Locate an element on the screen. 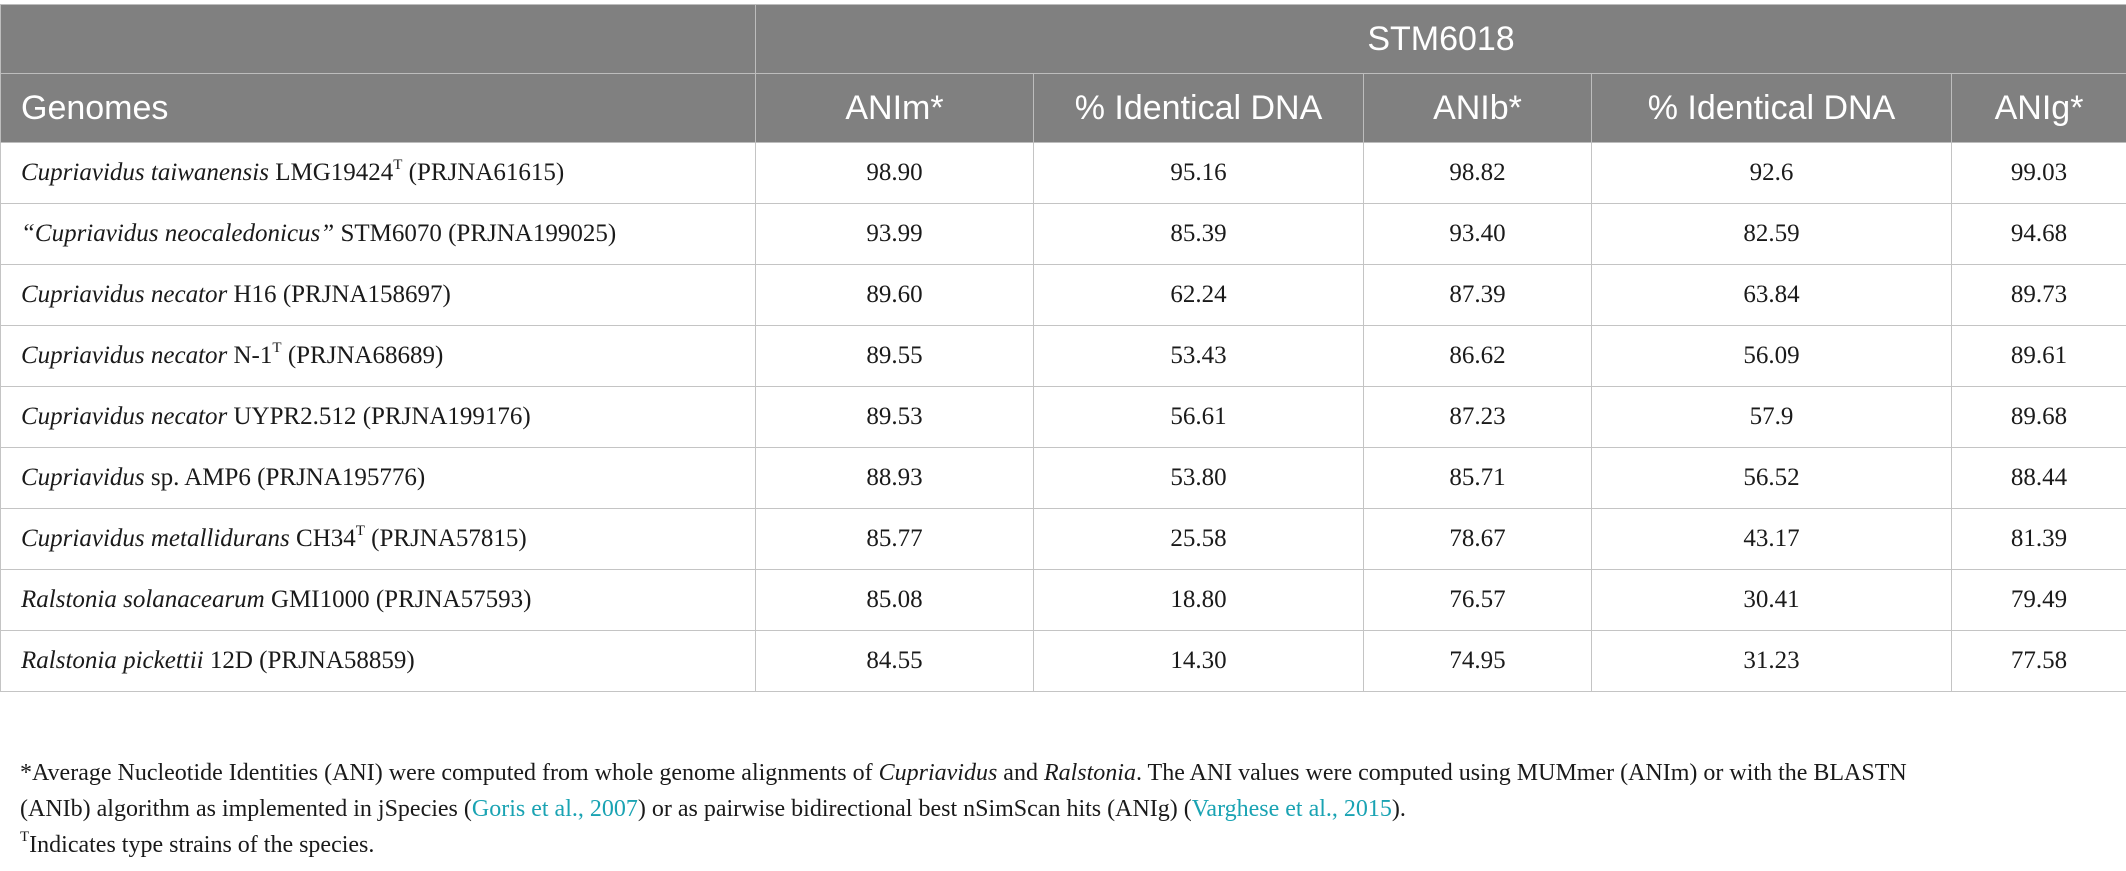 Image resolution: width=2126 pixels, height=871 pixels. identical-dna-b-value: 92.6 is located at coordinates (1771, 173).